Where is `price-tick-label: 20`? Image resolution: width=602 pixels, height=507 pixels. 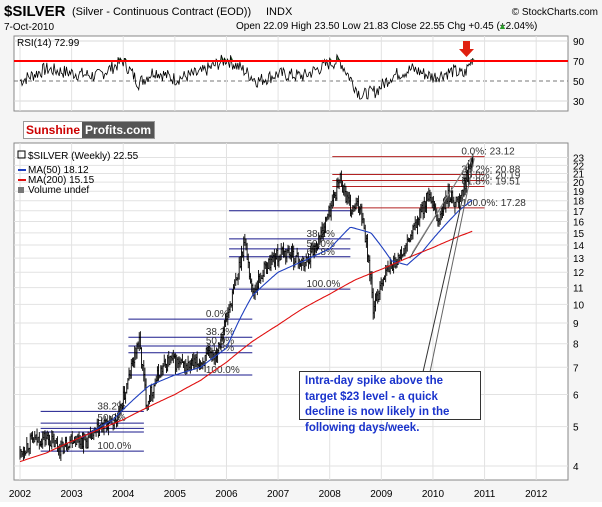 price-tick-label: 20 is located at coordinates (579, 183).